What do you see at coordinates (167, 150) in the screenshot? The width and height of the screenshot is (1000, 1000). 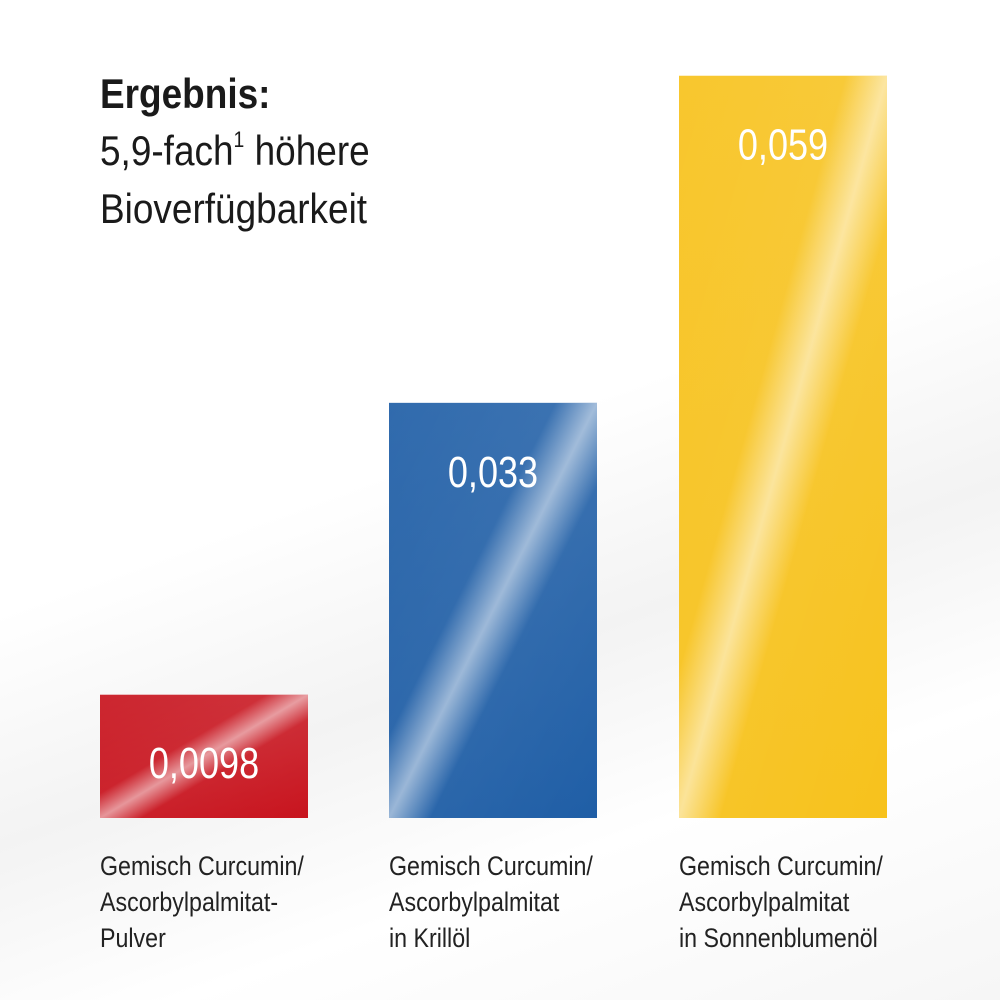 I see `headline-factor: 5,9-fach` at bounding box center [167, 150].